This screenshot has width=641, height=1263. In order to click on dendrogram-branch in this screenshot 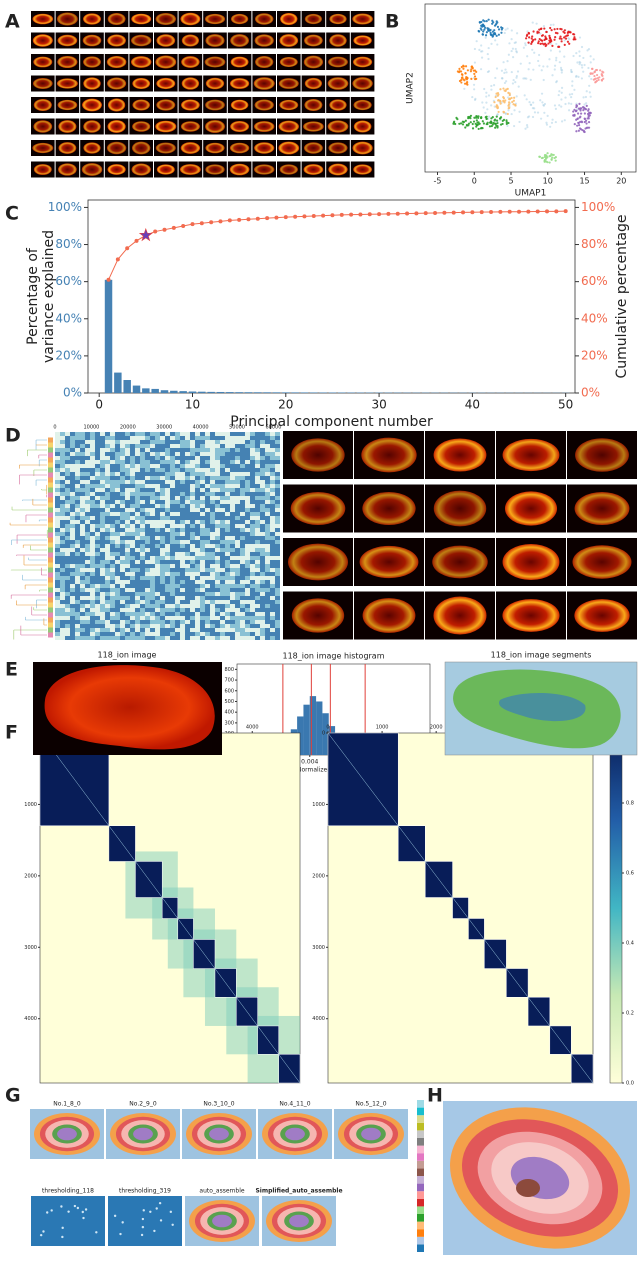, I will do `click(33, 479)`.